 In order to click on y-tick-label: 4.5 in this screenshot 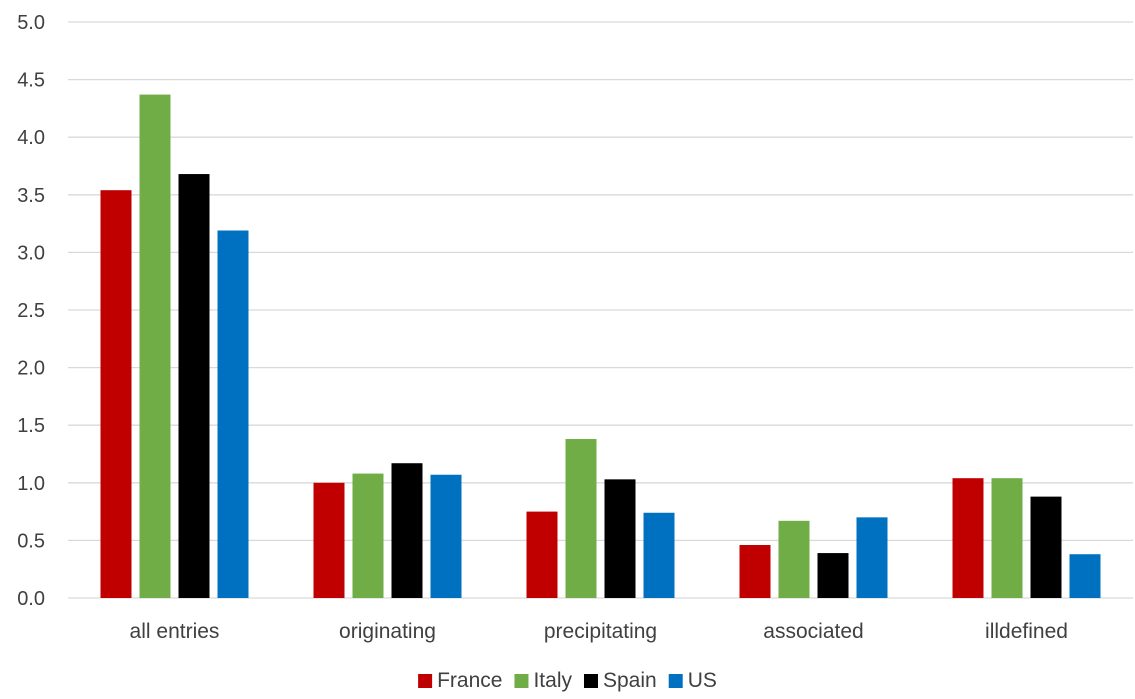, I will do `click(31, 81)`.